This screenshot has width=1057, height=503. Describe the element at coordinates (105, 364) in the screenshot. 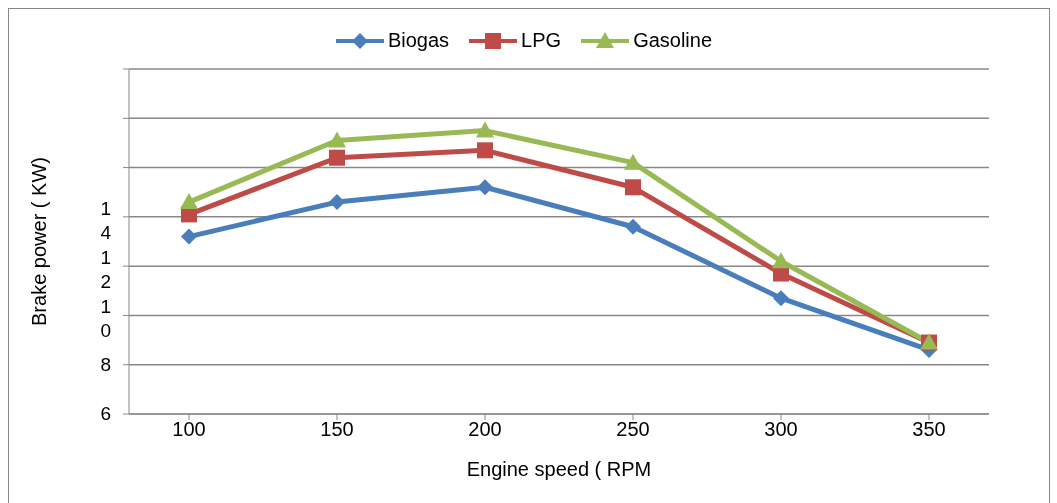

I see `y-tick-label: 8` at that location.